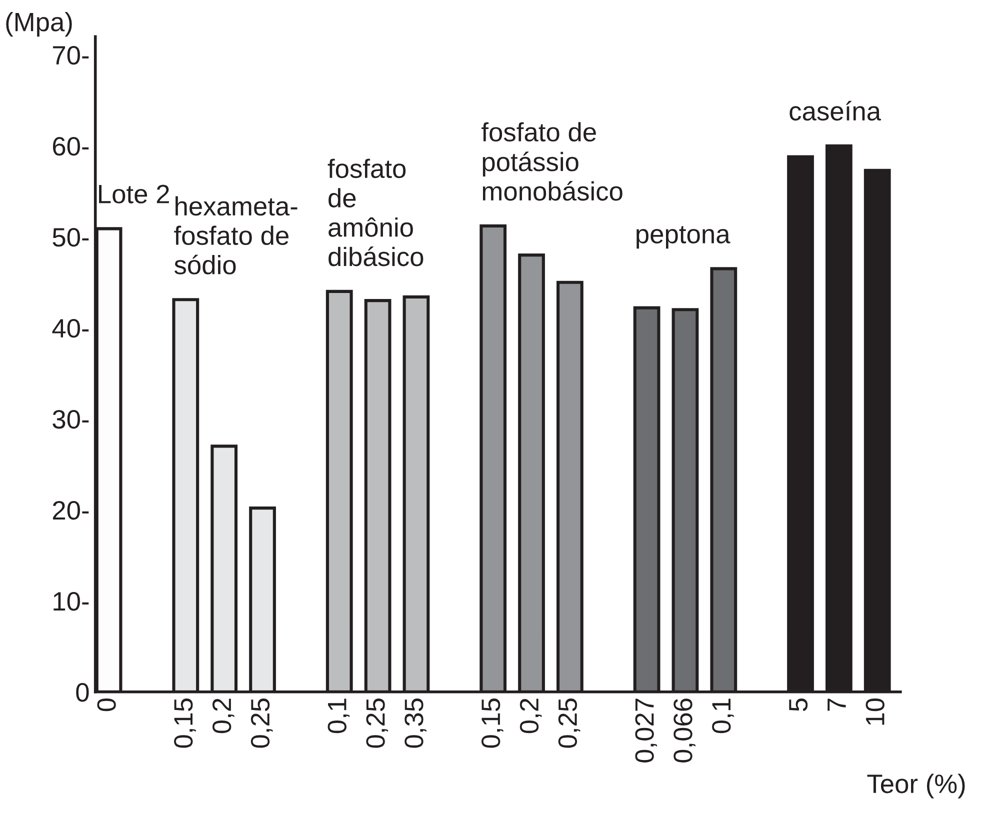  I want to click on x-tick-label: 0,35, so click(415, 723).